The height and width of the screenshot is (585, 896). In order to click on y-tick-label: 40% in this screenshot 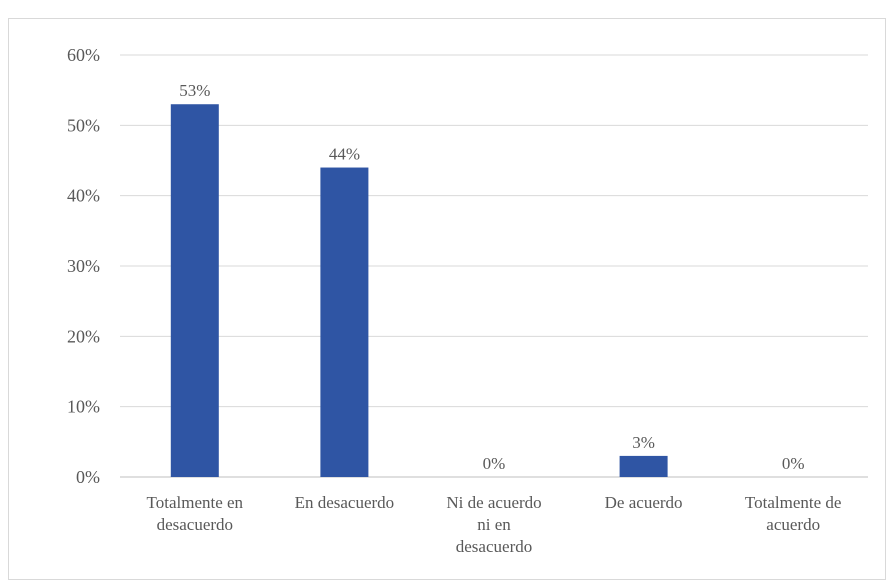, I will do `click(83, 196)`.